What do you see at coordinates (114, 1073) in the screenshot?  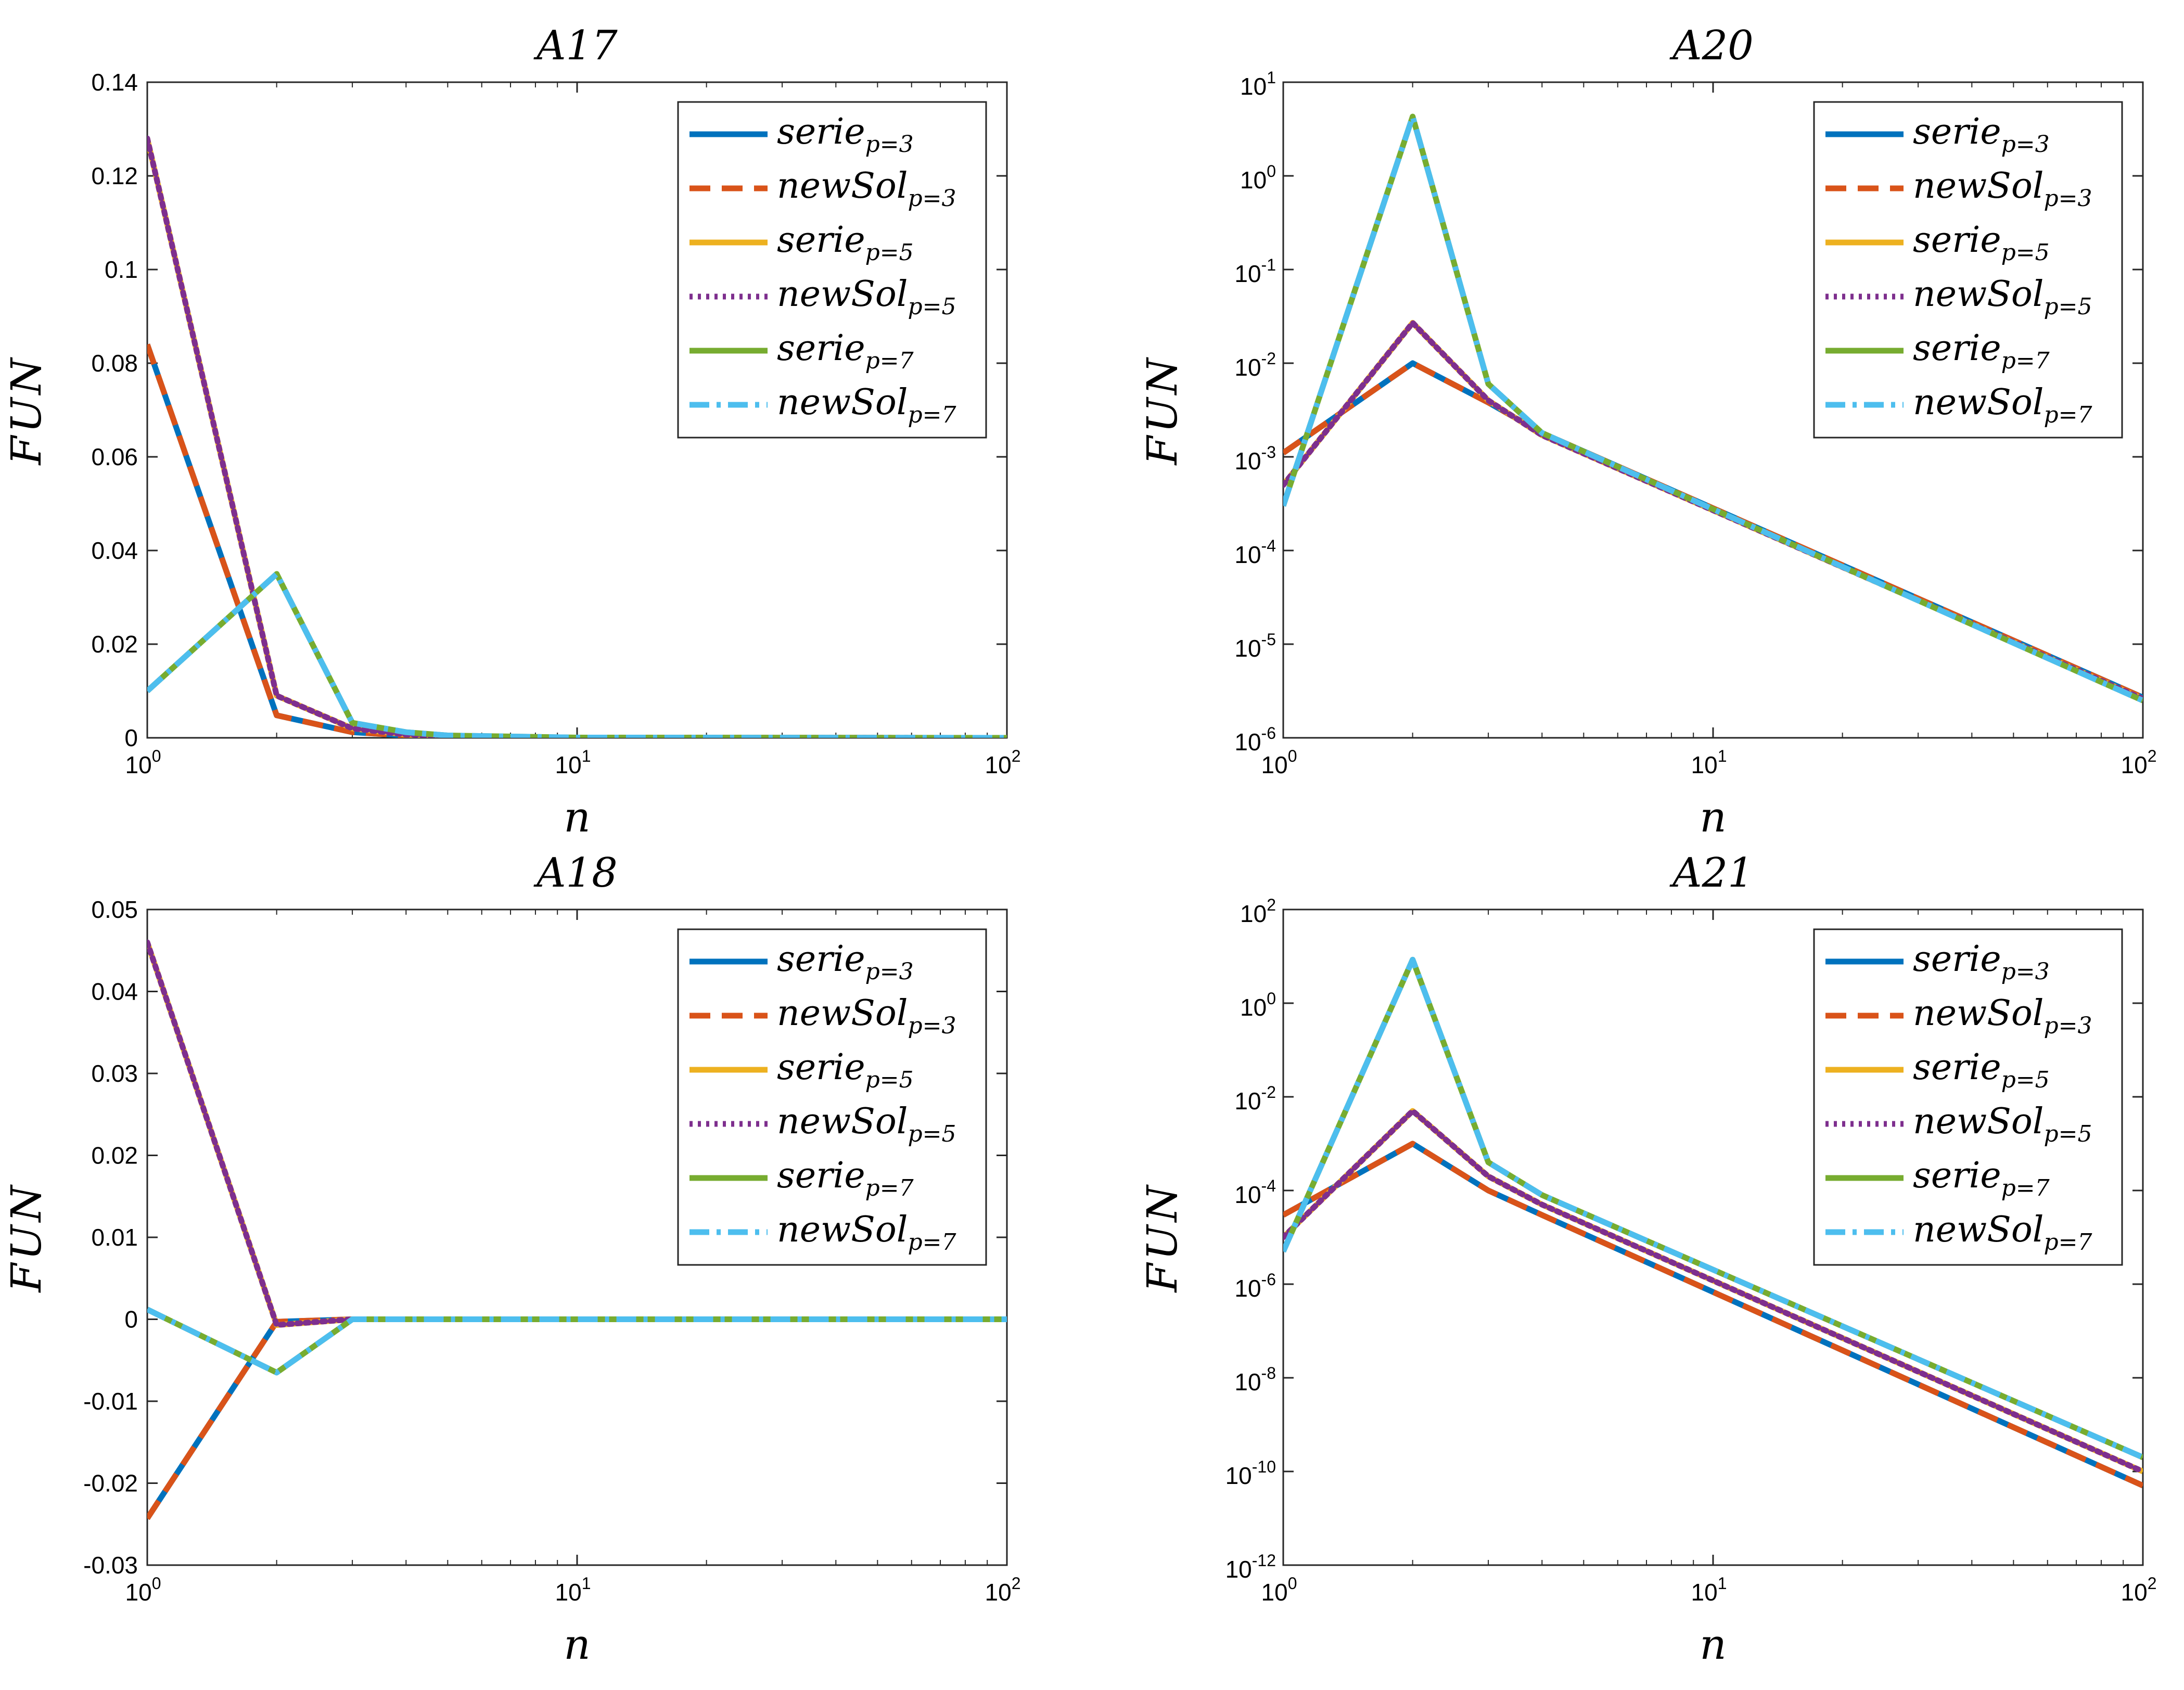 I see `y-tick-label: 0.03` at bounding box center [114, 1073].